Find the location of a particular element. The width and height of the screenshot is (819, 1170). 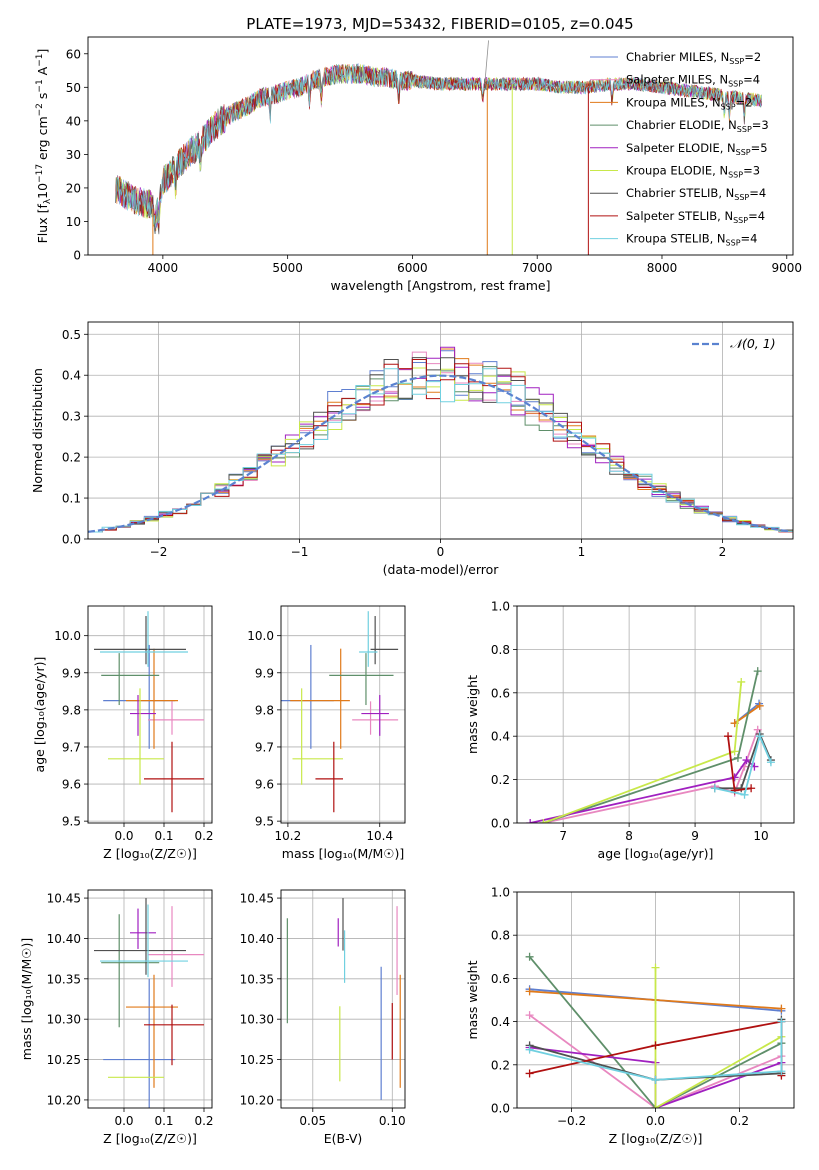

x-tick-label: 4000 is located at coordinates (163, 268).